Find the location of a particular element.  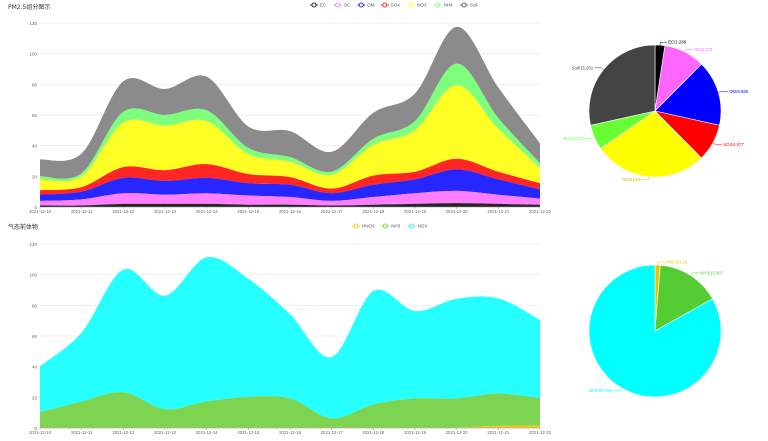

pm25-legend-label: OC is located at coordinates (348, 5).